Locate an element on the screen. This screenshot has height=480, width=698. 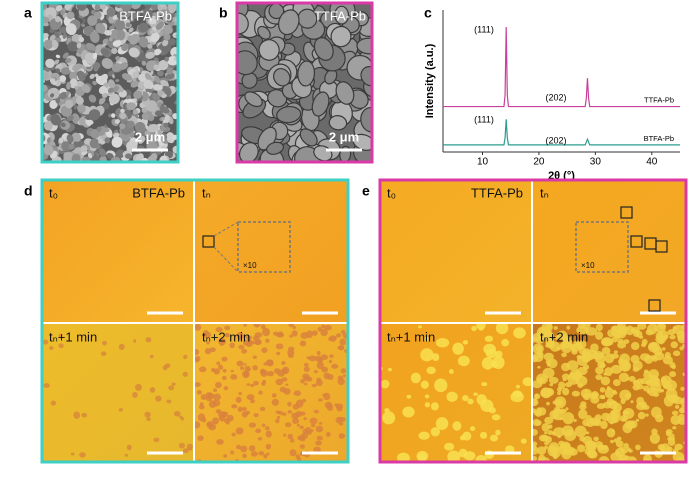
zoom-line is located at coordinates (226, 259).